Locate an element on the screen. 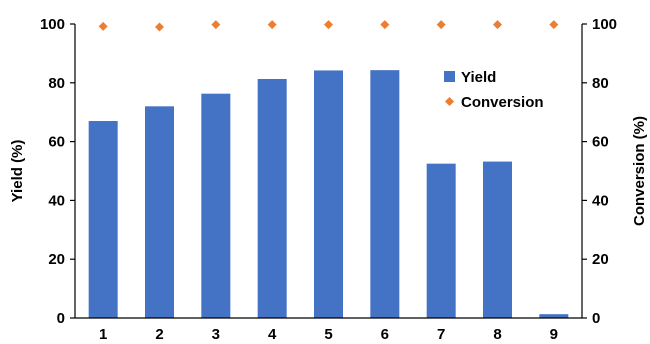 The width and height of the screenshot is (650, 344). y2-tick-label: 60 is located at coordinates (600, 142).